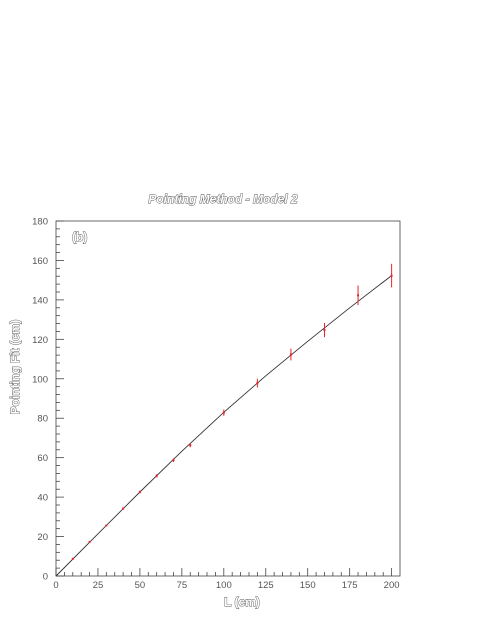  Describe the element at coordinates (55, 585) in the screenshot. I see `x-tick-label: 0` at that location.